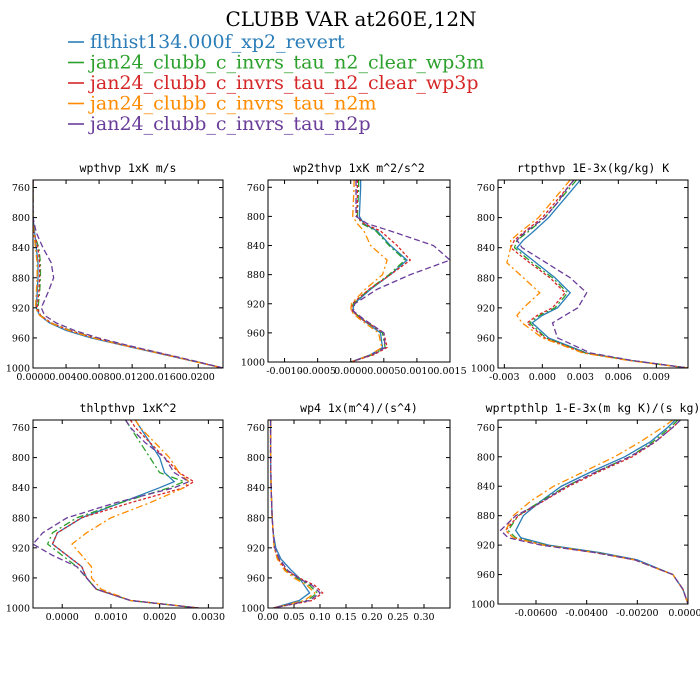 The height and width of the screenshot is (700, 700). I want to click on x-tick-label: 0.0120, so click(132, 377).